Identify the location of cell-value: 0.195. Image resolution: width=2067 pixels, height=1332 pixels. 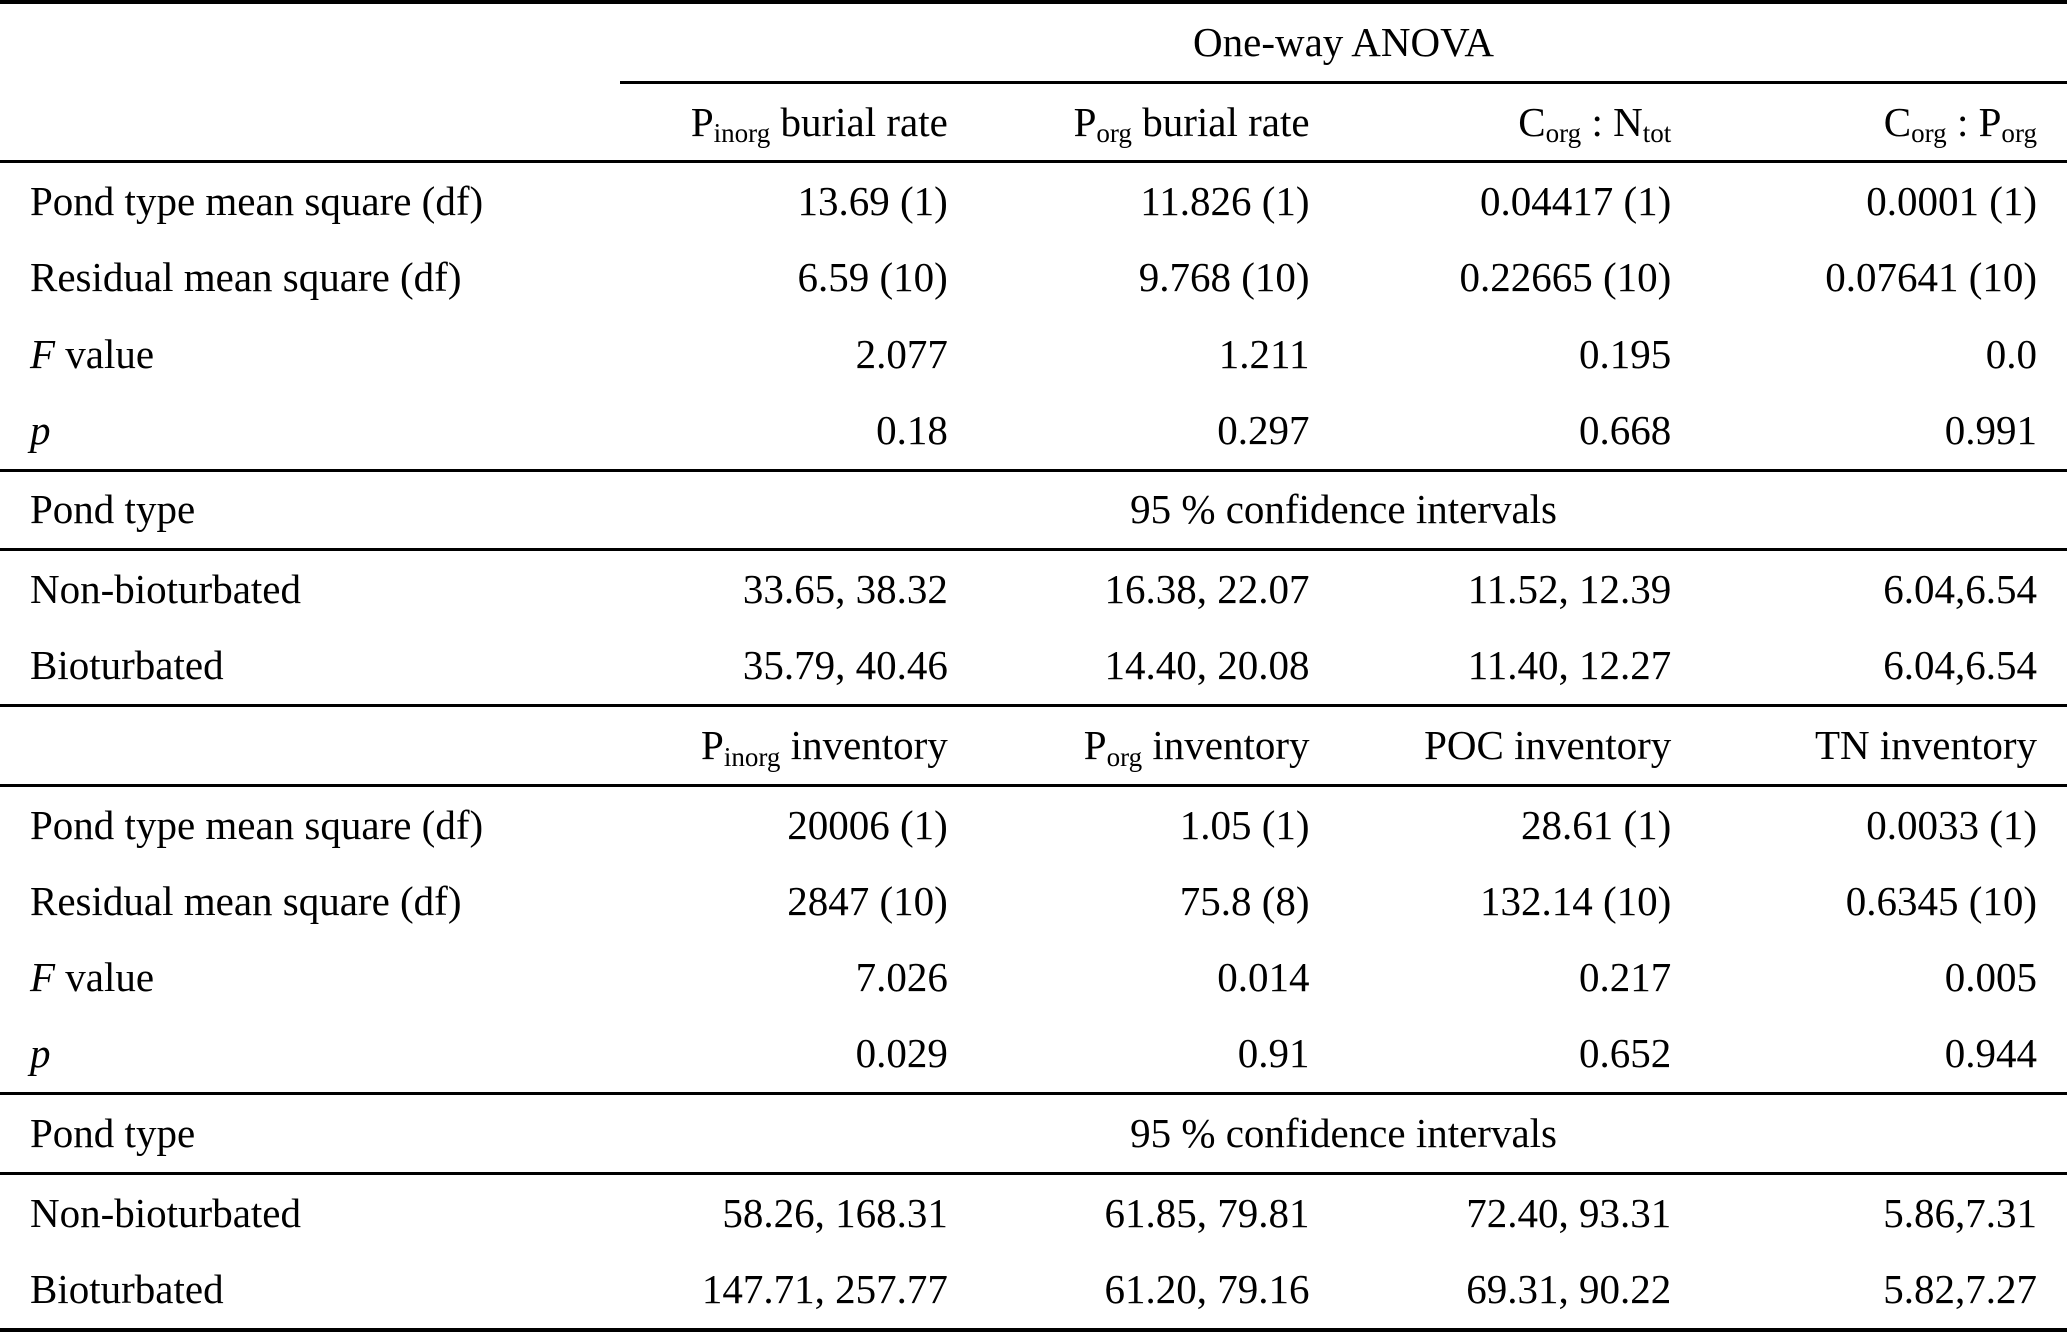
(1625, 353).